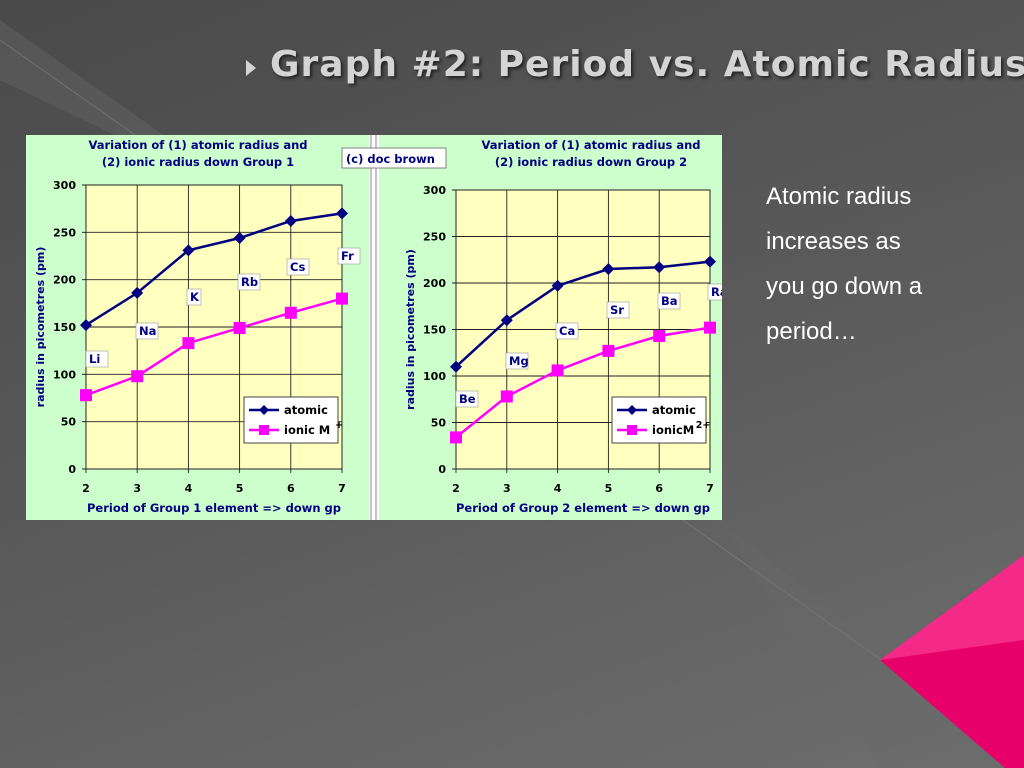  Describe the element at coordinates (833, 241) in the screenshot. I see `body-line: increases as` at that location.